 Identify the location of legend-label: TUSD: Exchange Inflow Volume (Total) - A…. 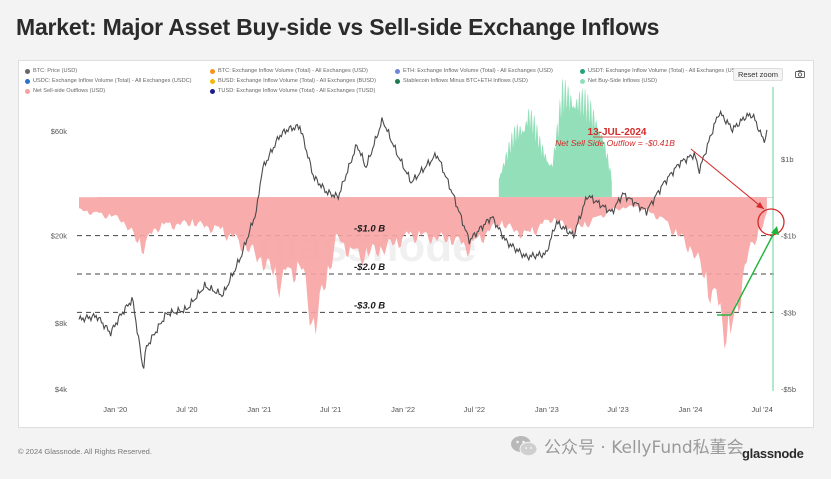
(297, 91).